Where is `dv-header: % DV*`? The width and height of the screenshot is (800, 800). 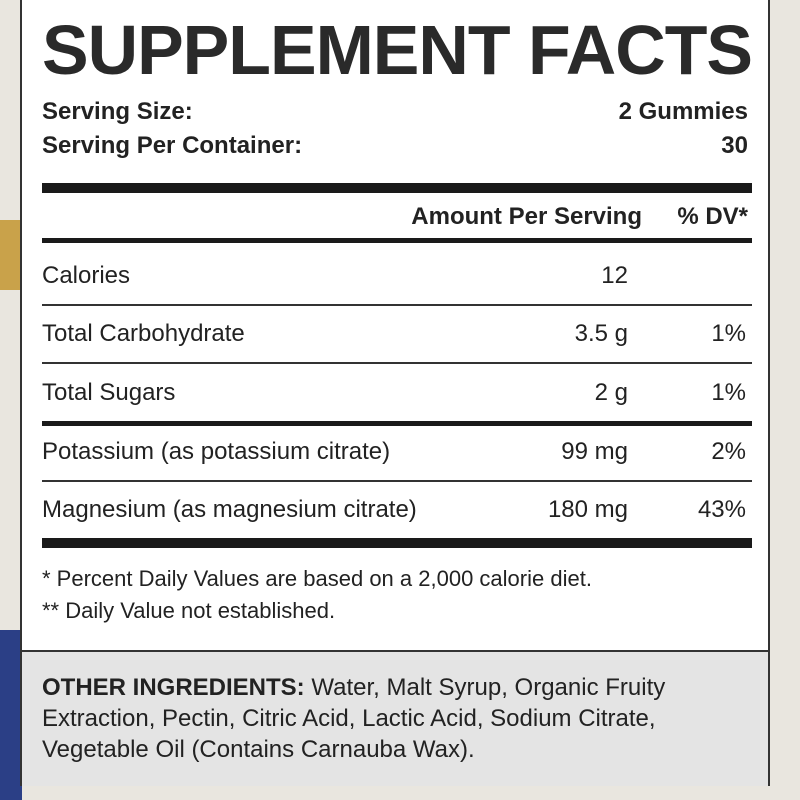
dv-header: % DV* is located at coordinates (712, 216).